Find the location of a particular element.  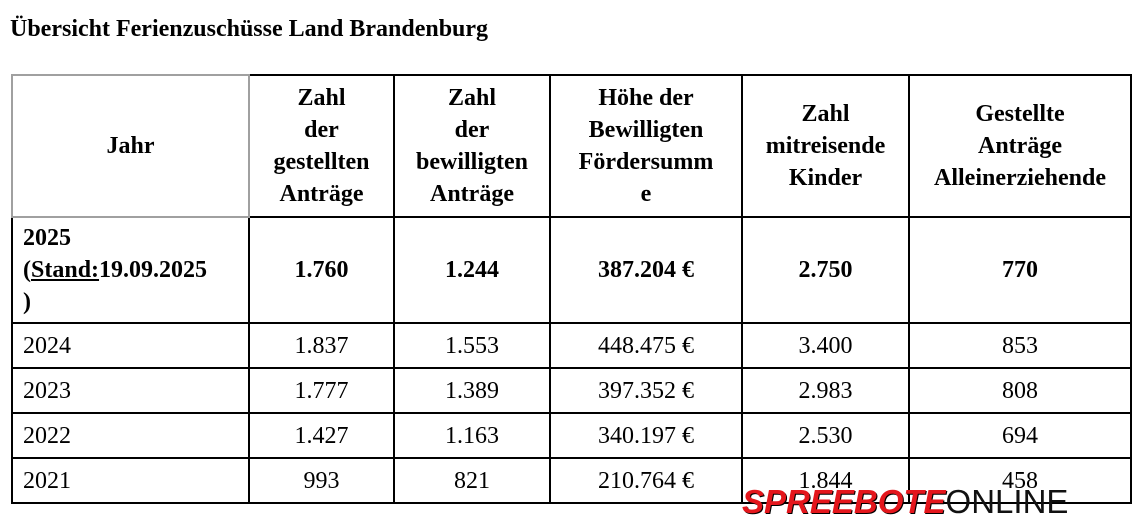

cell-gestellt: 993 is located at coordinates (321, 480).